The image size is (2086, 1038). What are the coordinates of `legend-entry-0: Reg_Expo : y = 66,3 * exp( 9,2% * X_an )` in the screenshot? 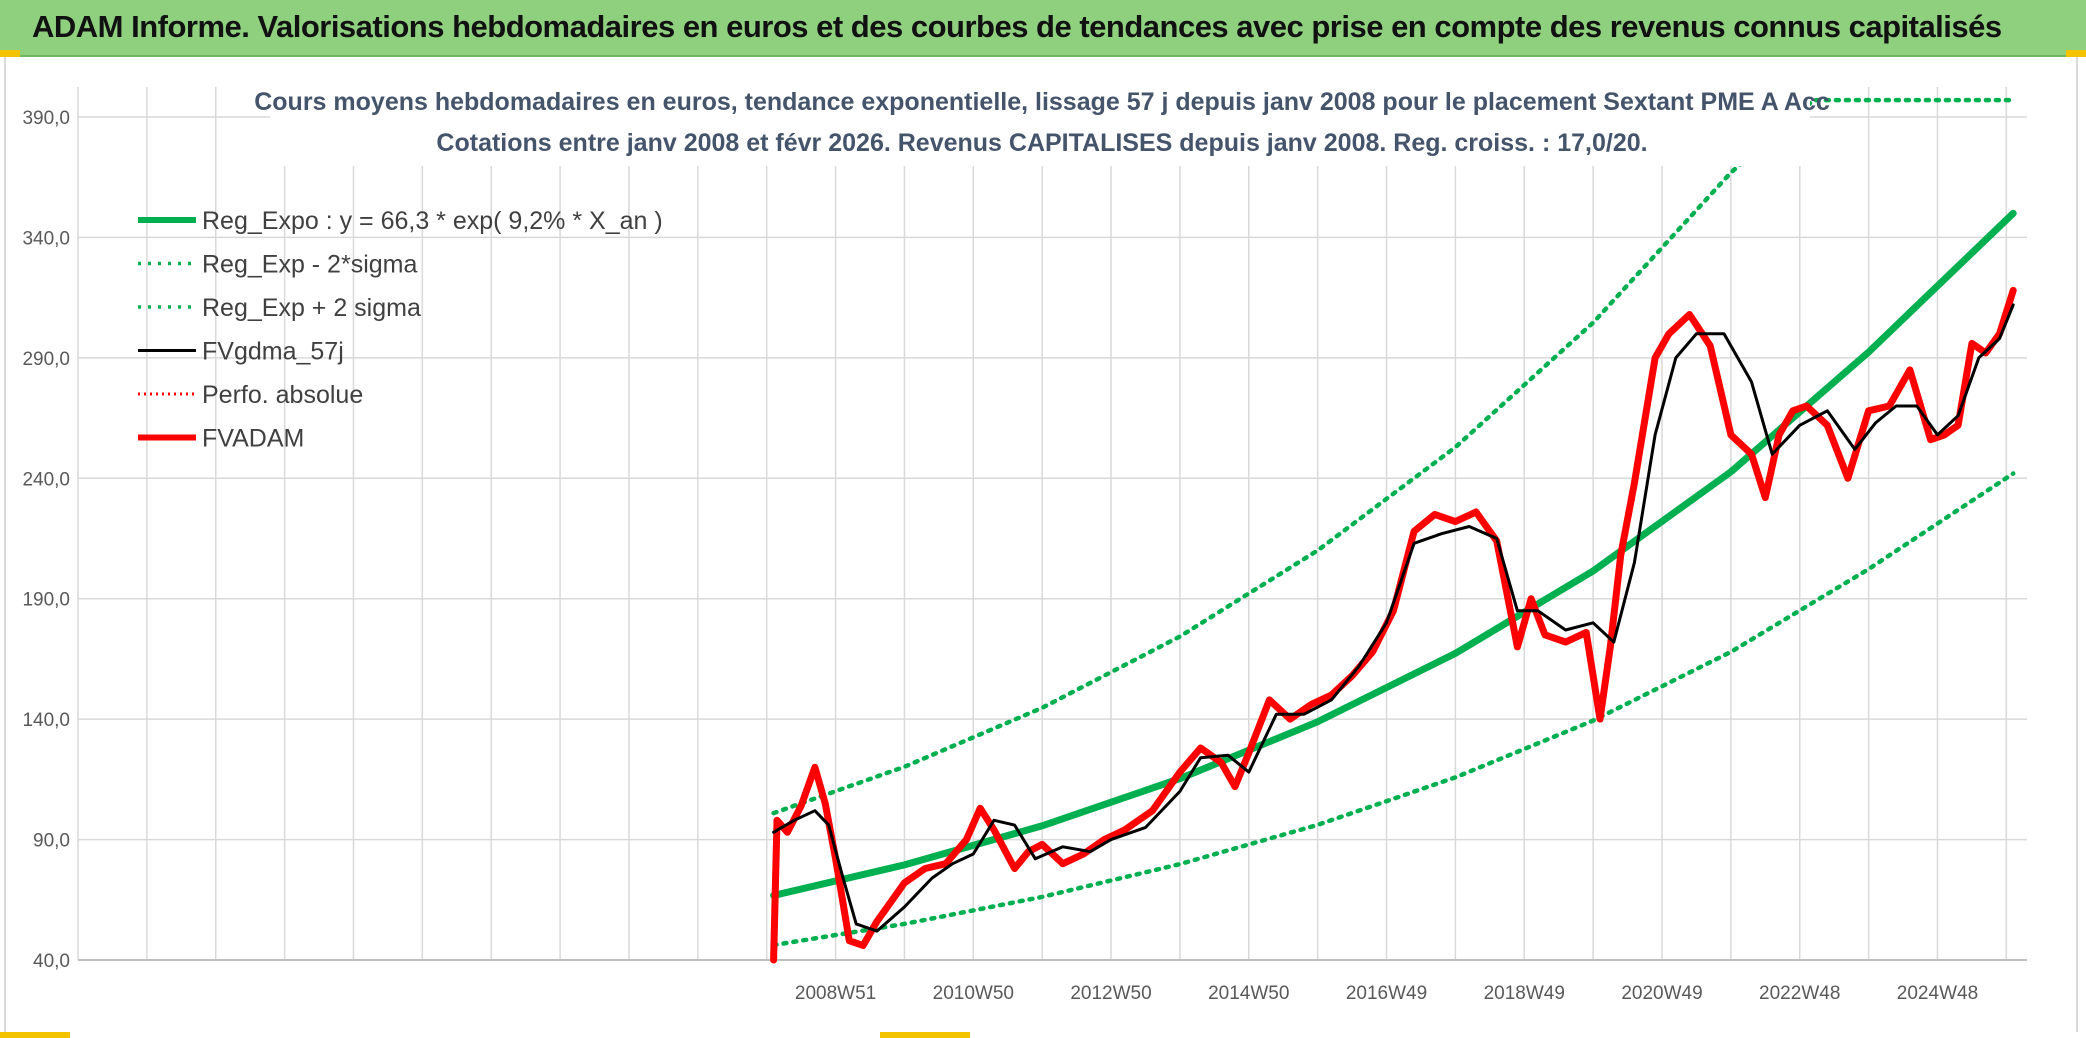 It's located at (432, 221).